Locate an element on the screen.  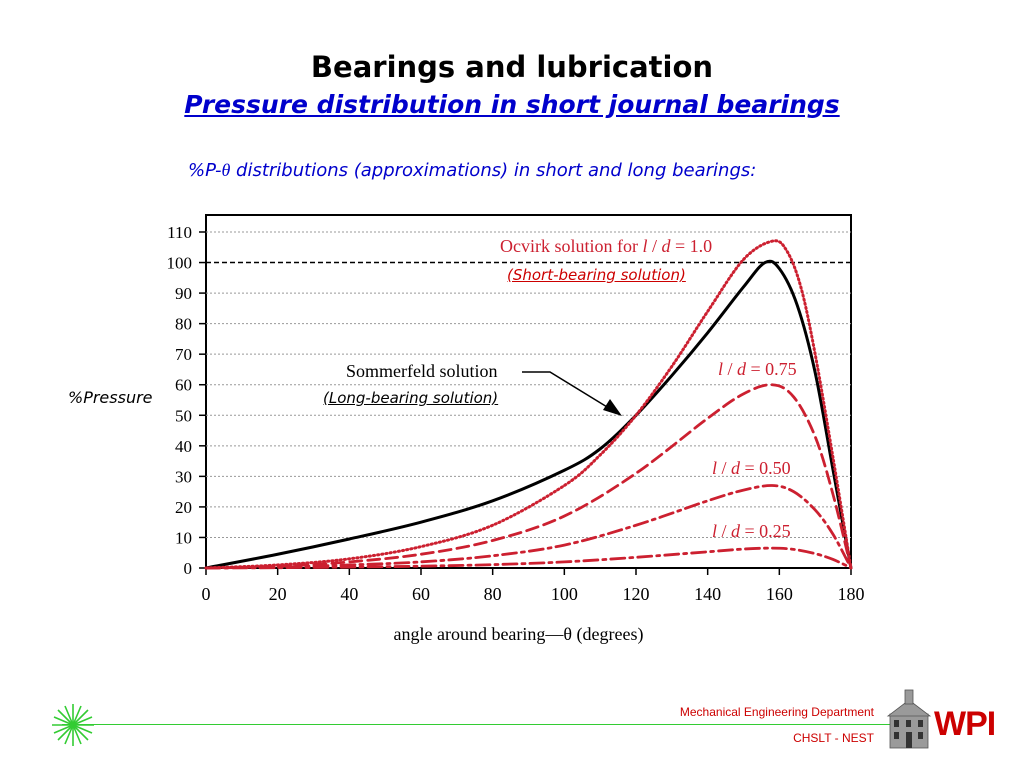
x-axis-label: angle around bearing—θ (degrees) is located at coordinates (518, 634).